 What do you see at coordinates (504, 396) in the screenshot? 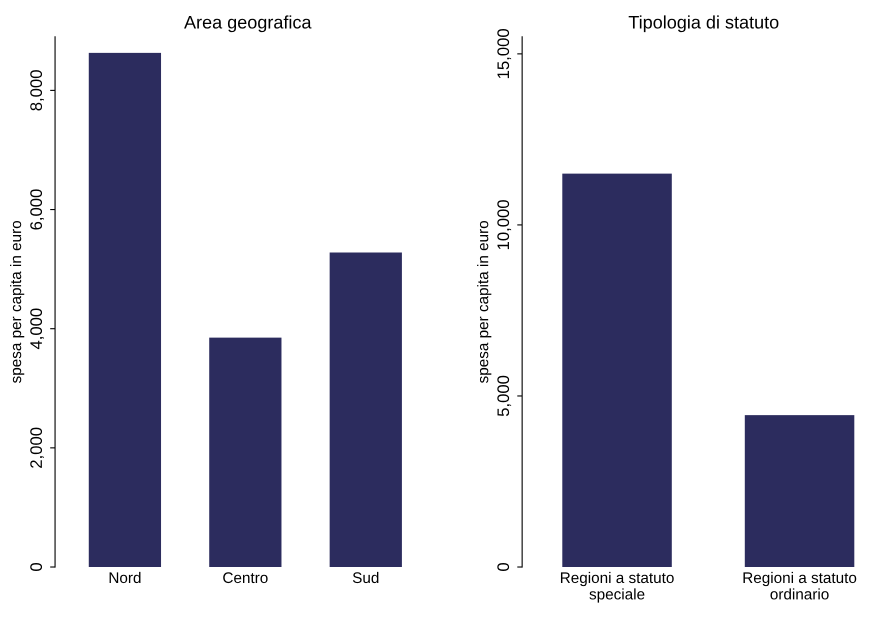
I see `y-tick-label: 5,000` at bounding box center [504, 396].